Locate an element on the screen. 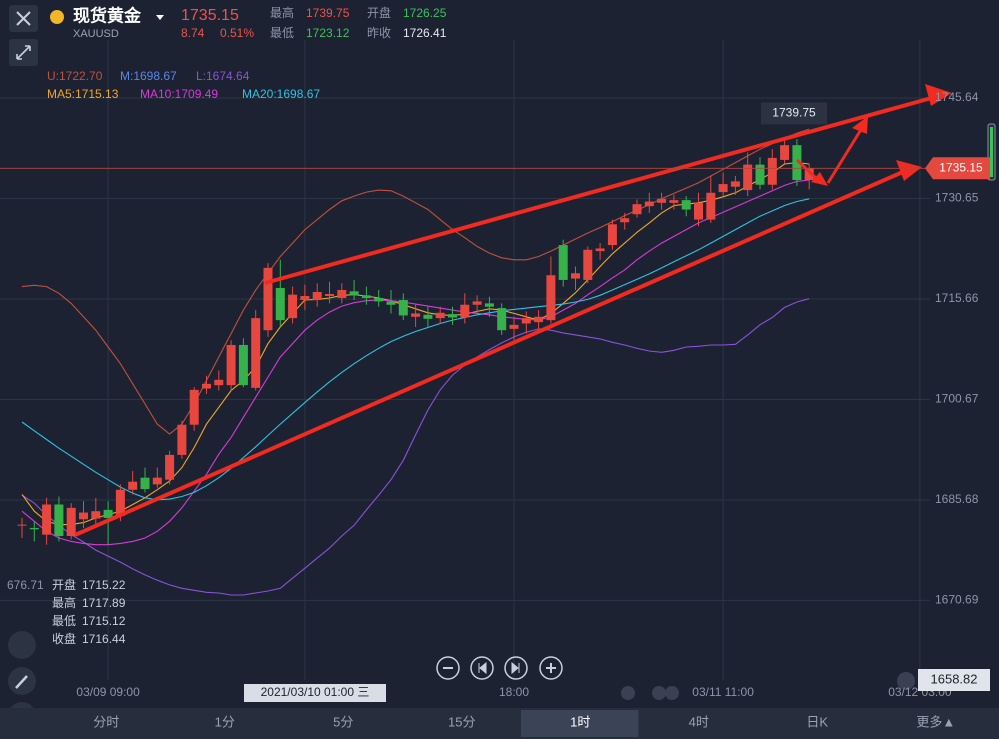  next-icon is located at coordinates (515, 668).